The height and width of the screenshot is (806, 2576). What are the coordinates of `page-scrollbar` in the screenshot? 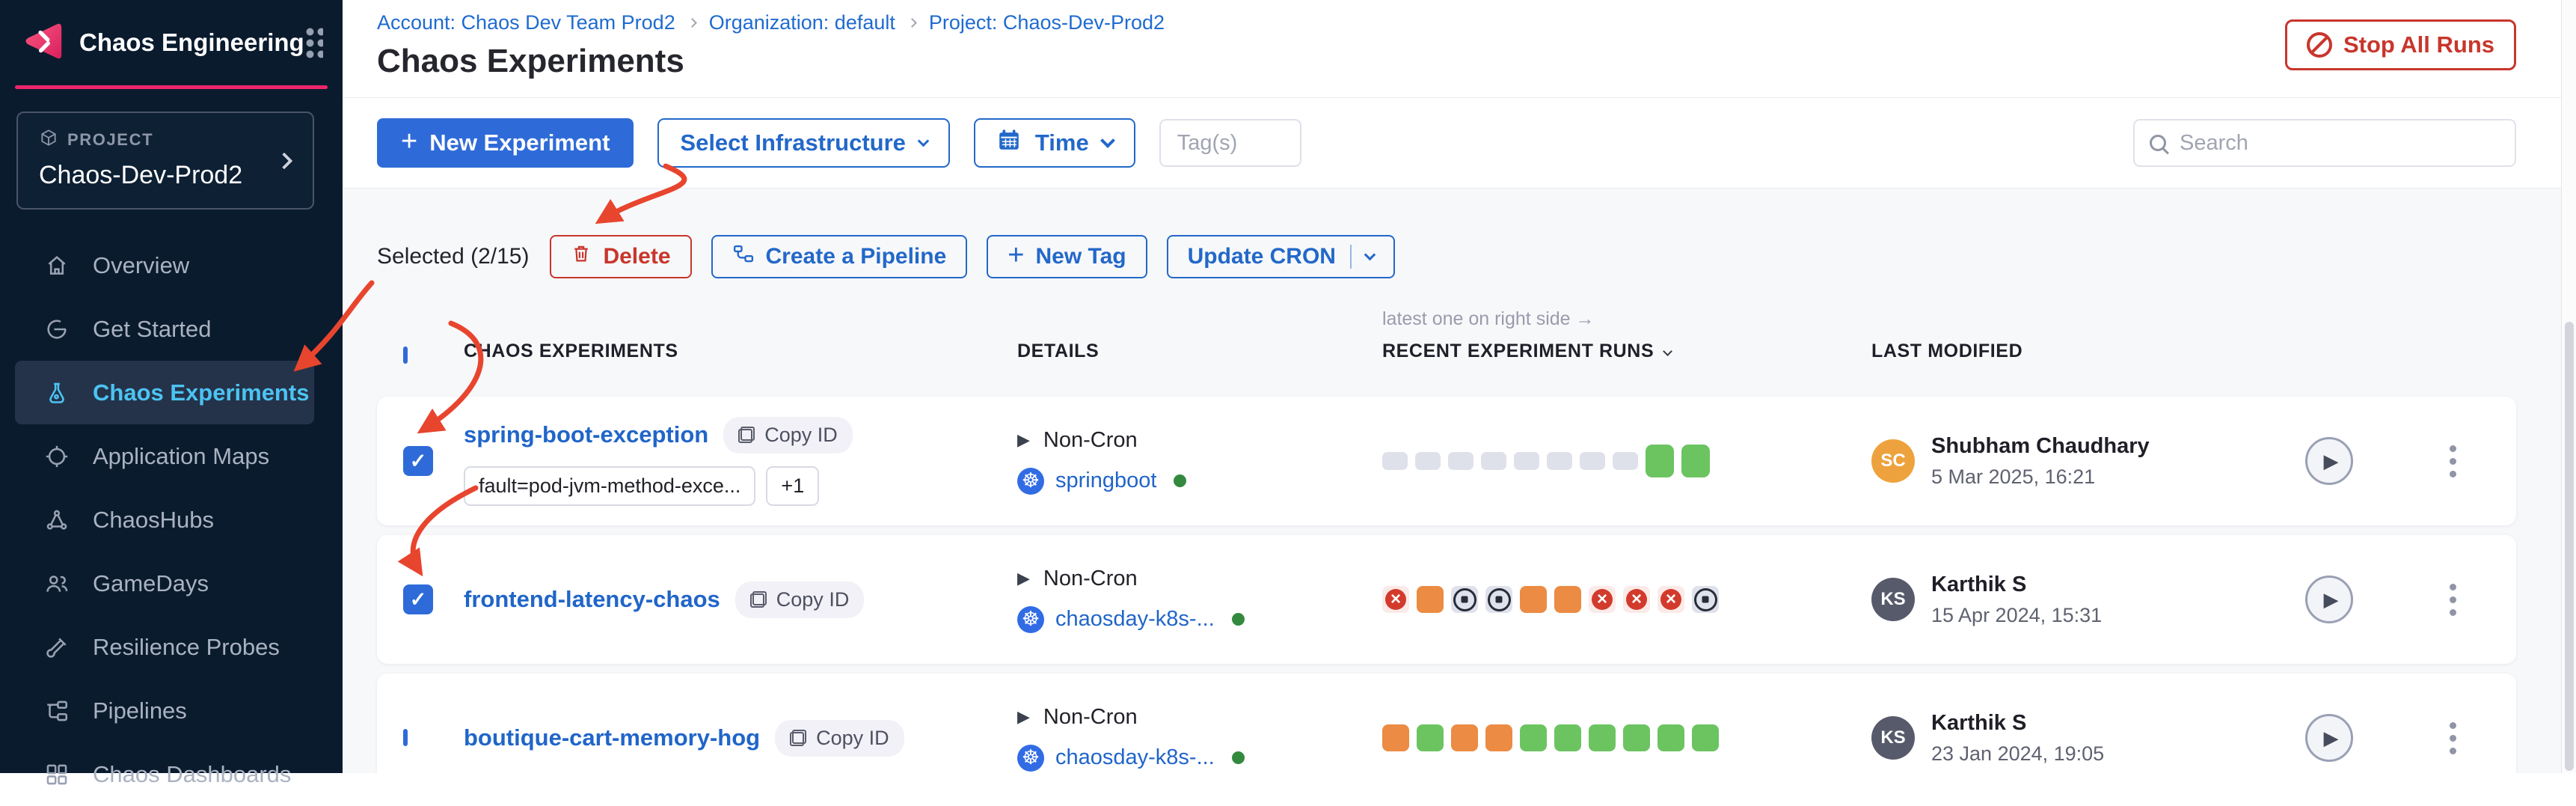 It's located at (2568, 386).